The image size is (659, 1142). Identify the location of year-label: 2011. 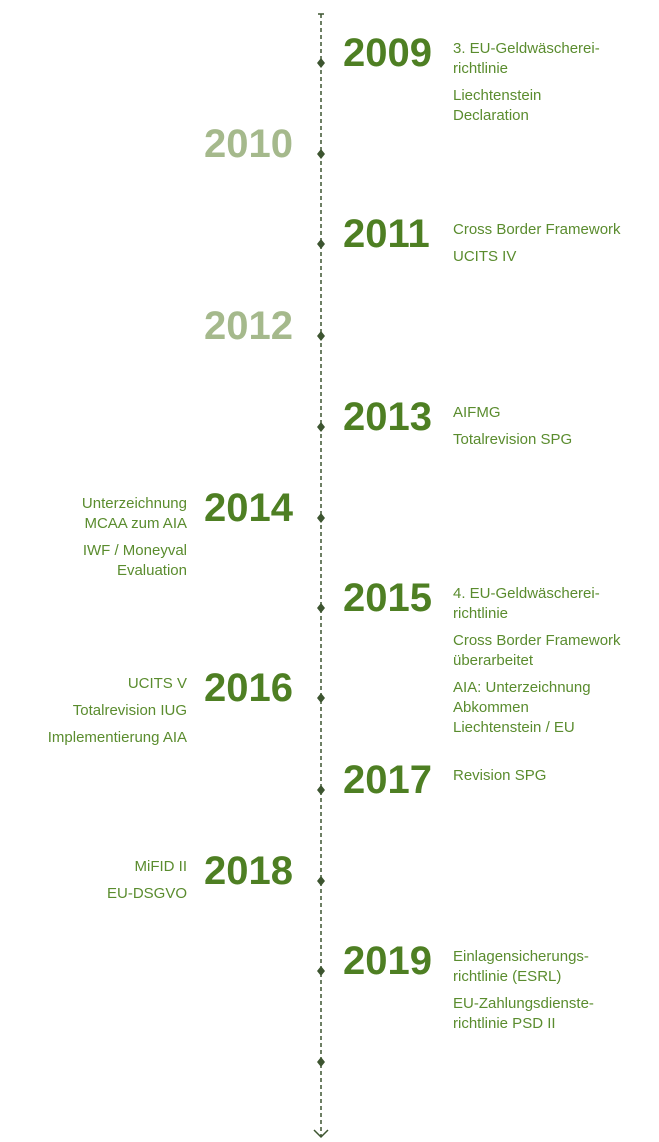
(386, 234).